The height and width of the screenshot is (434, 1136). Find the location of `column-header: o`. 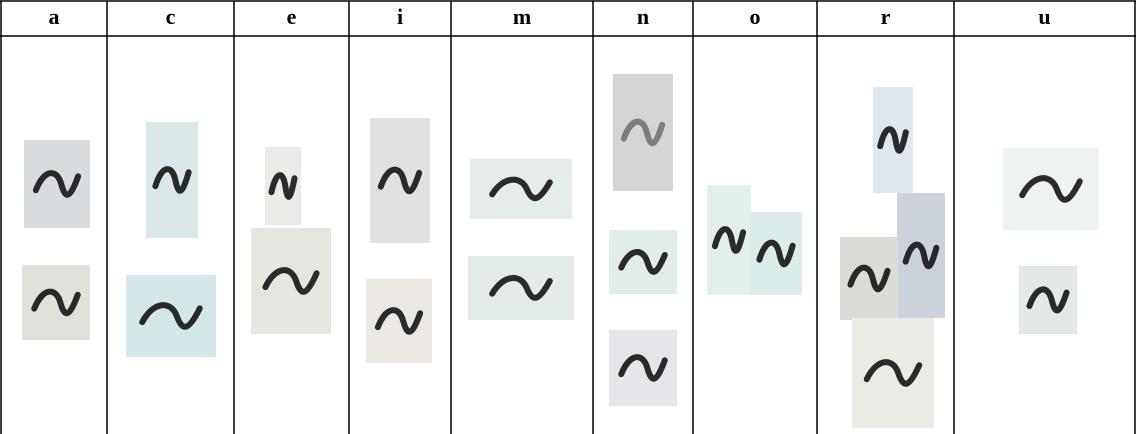

column-header: o is located at coordinates (755, 16).